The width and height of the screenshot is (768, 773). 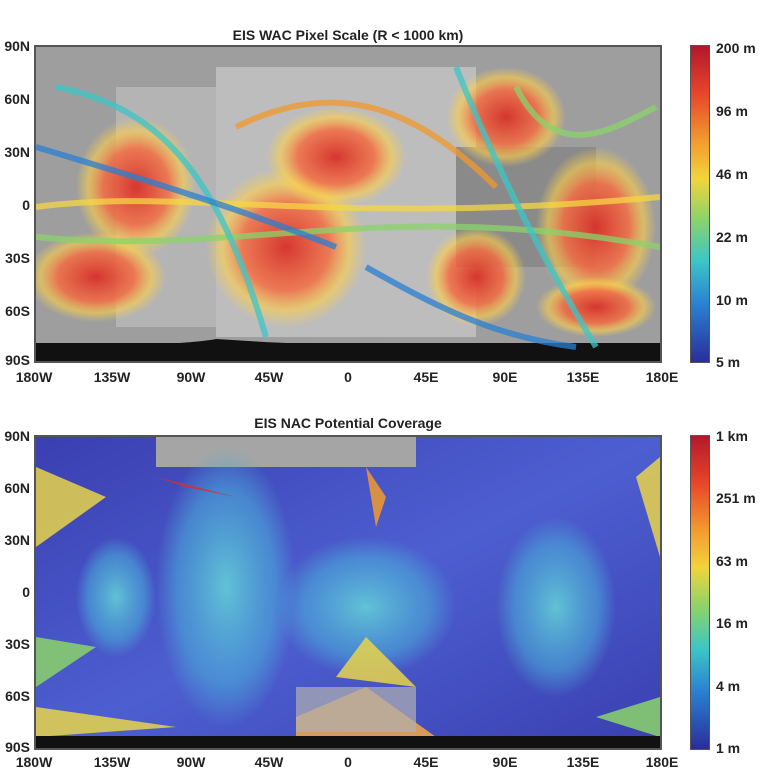 I want to click on colorbar-label: 5 m, so click(x=728, y=362).